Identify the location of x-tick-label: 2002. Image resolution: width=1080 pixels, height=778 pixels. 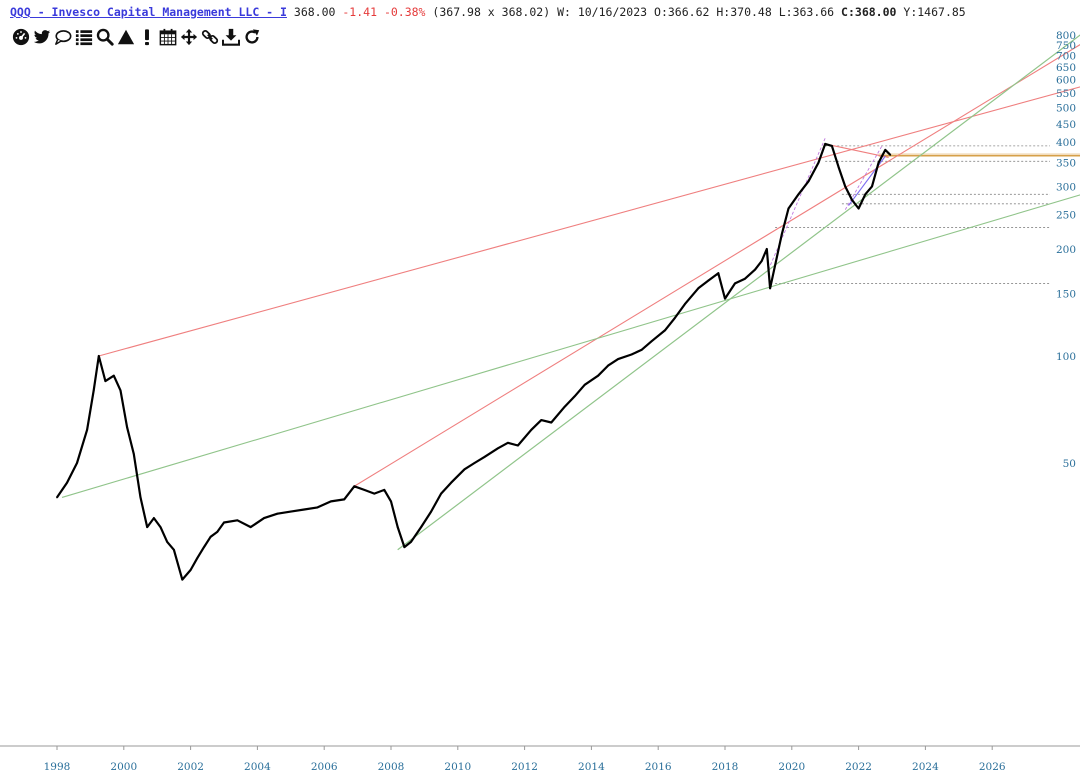
(190, 767).